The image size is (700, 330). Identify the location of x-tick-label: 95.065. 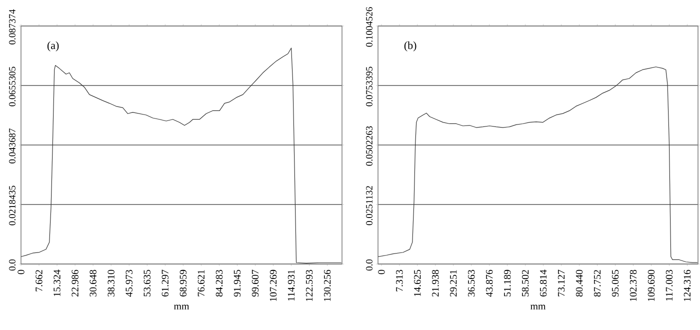
(615, 283).